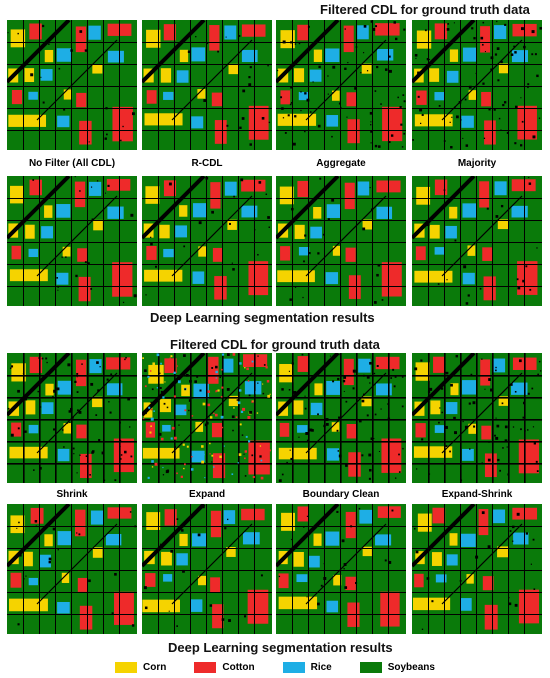  What do you see at coordinates (280, 647) in the screenshot?
I see `heading-deep-learning-bottom: Deep Learning segmentation results` at bounding box center [280, 647].